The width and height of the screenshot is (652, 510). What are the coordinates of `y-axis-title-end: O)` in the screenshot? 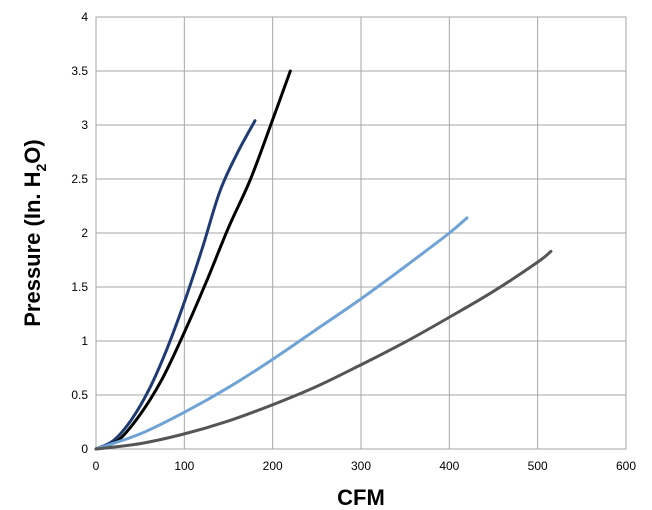 It's located at (32, 151).